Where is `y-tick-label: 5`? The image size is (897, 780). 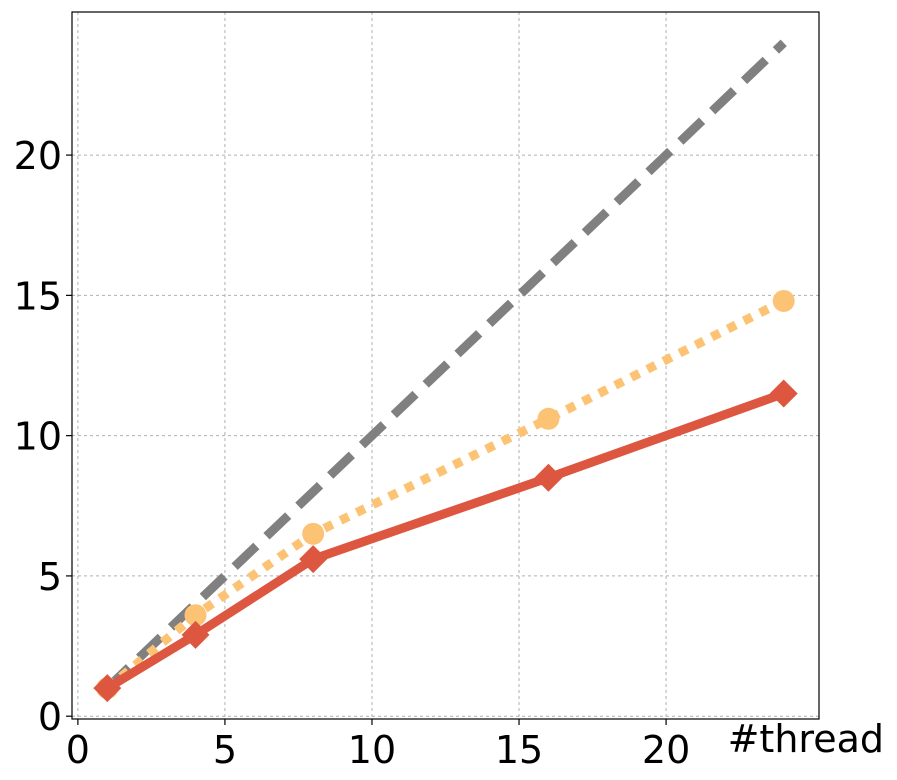
y-tick-label: 5 is located at coordinates (50, 577).